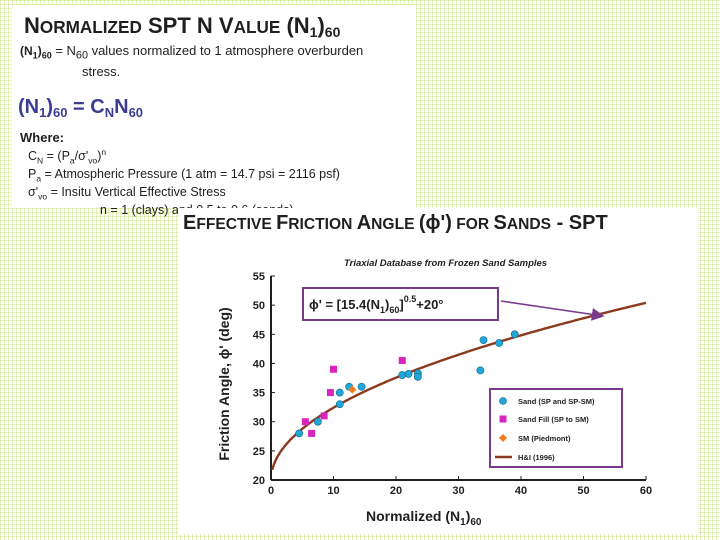 The width and height of the screenshot is (720, 540). I want to click on title-part: S, so click(500, 223).